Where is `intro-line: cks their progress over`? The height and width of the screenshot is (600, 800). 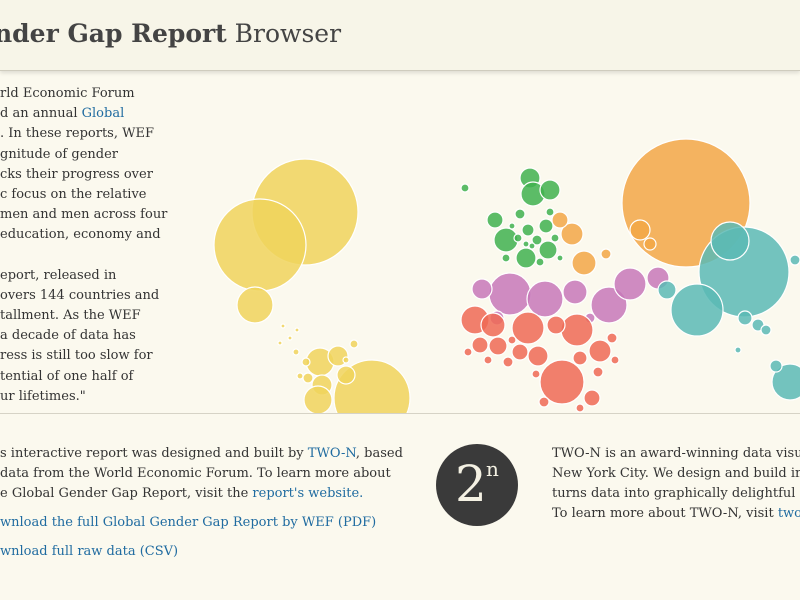
intro-line: cks their progress over is located at coordinates (76, 174).